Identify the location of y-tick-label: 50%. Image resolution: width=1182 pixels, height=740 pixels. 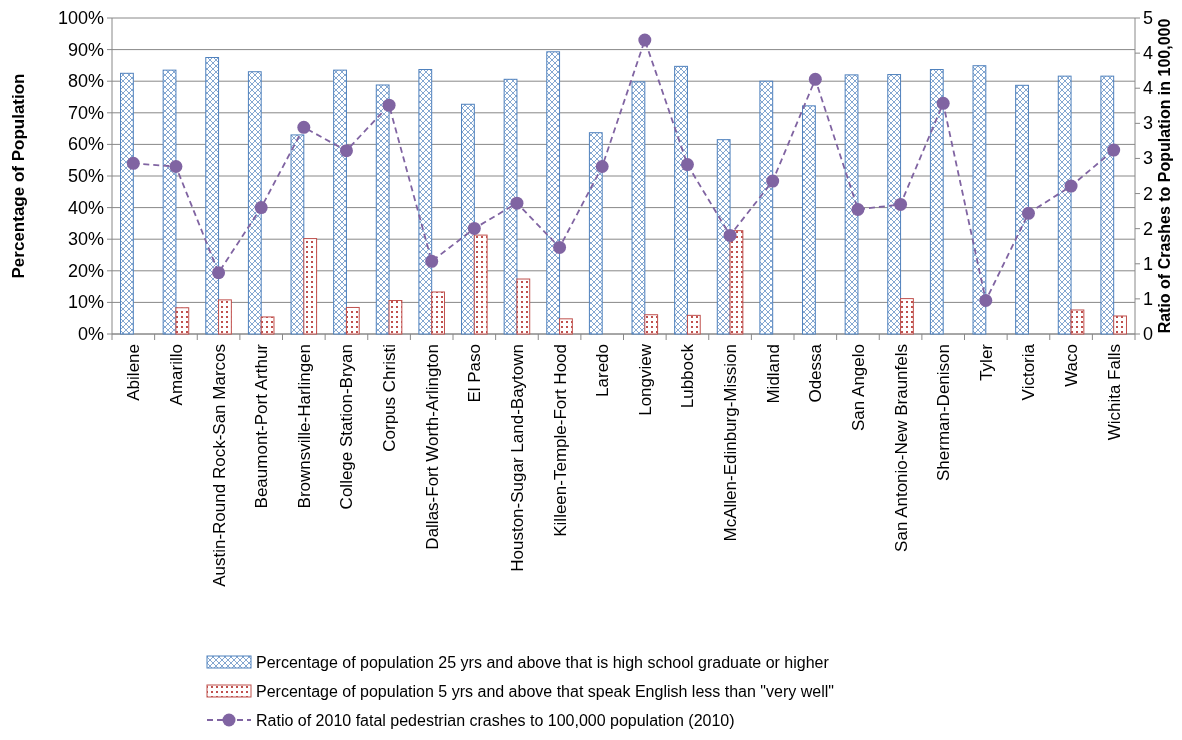
(85, 176).